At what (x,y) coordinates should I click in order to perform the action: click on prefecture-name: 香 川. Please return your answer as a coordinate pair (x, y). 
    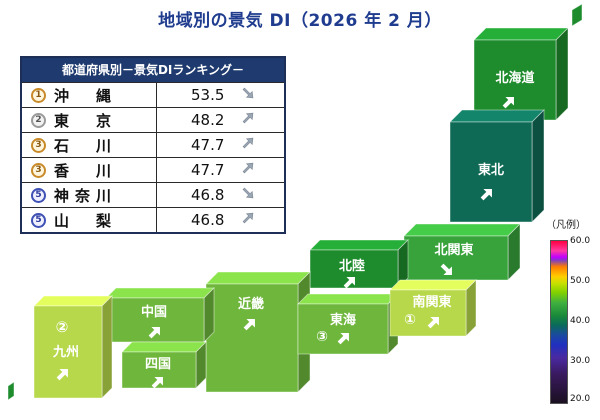
    Looking at the image, I should click on (86, 170).